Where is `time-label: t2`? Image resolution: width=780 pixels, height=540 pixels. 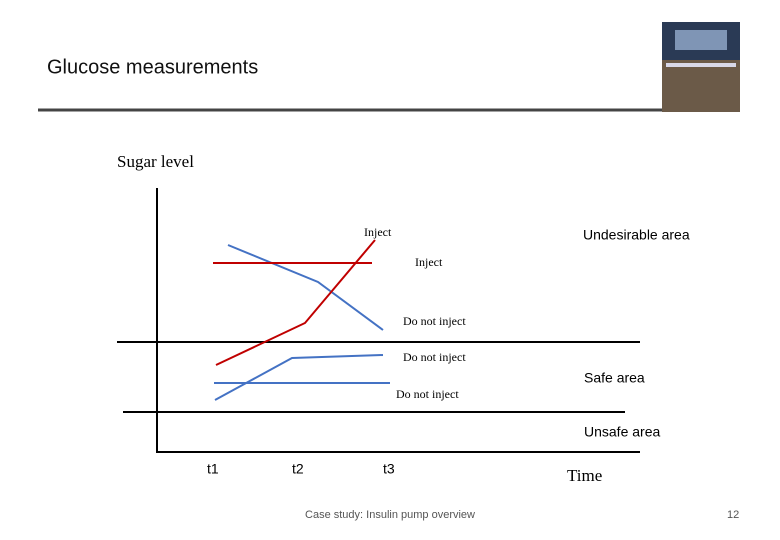
time-label: t2 is located at coordinates (298, 469).